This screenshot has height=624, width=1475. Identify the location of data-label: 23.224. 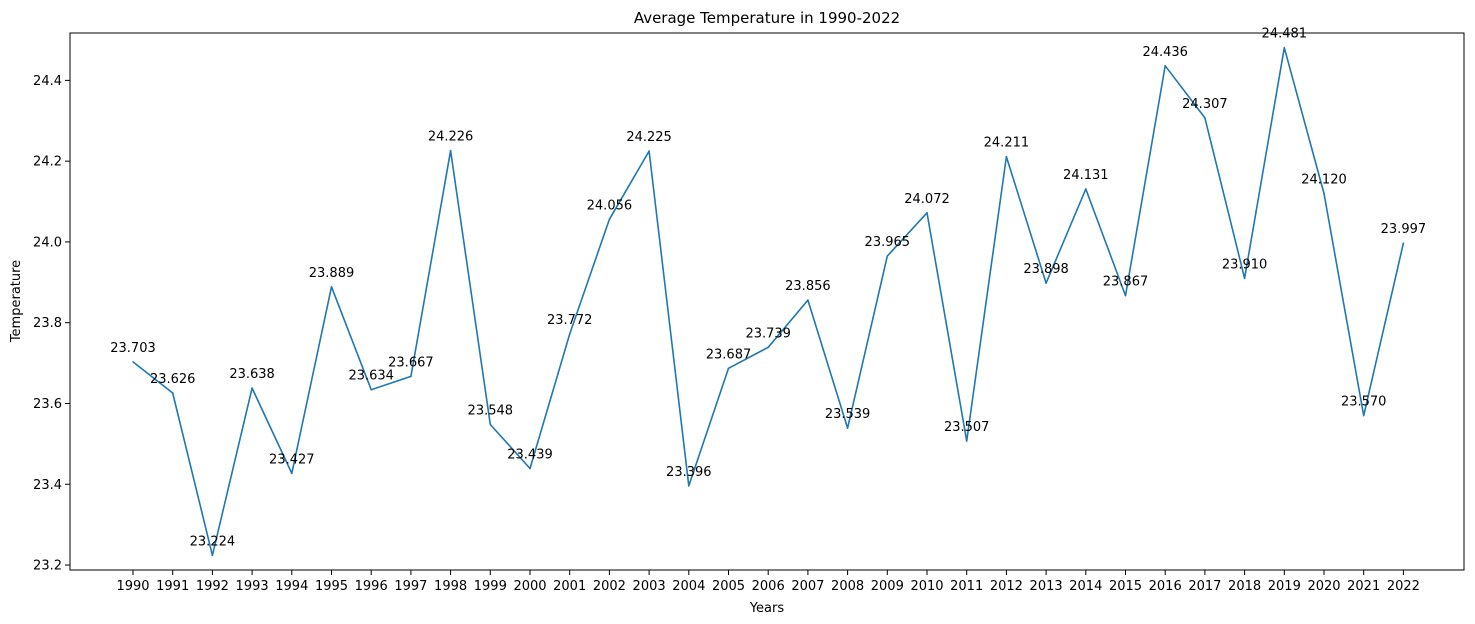
(213, 541).